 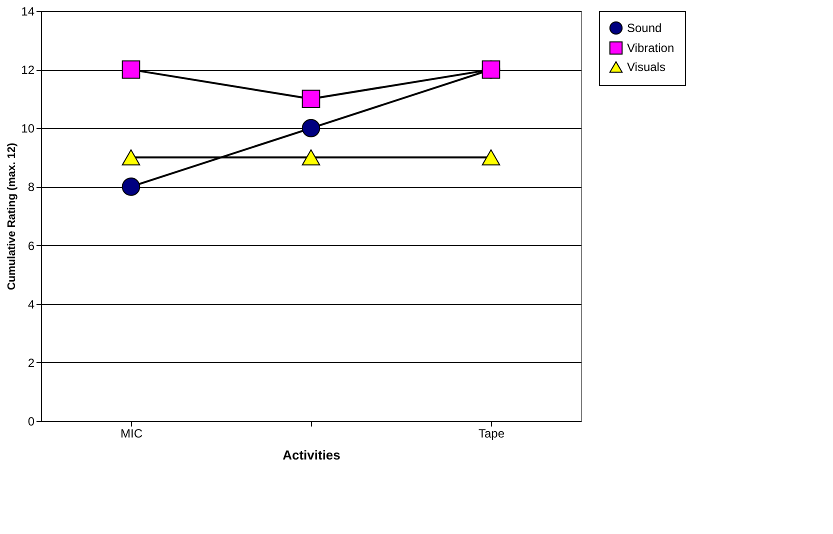 I want to click on legend-label: Visuals, so click(x=646, y=67).